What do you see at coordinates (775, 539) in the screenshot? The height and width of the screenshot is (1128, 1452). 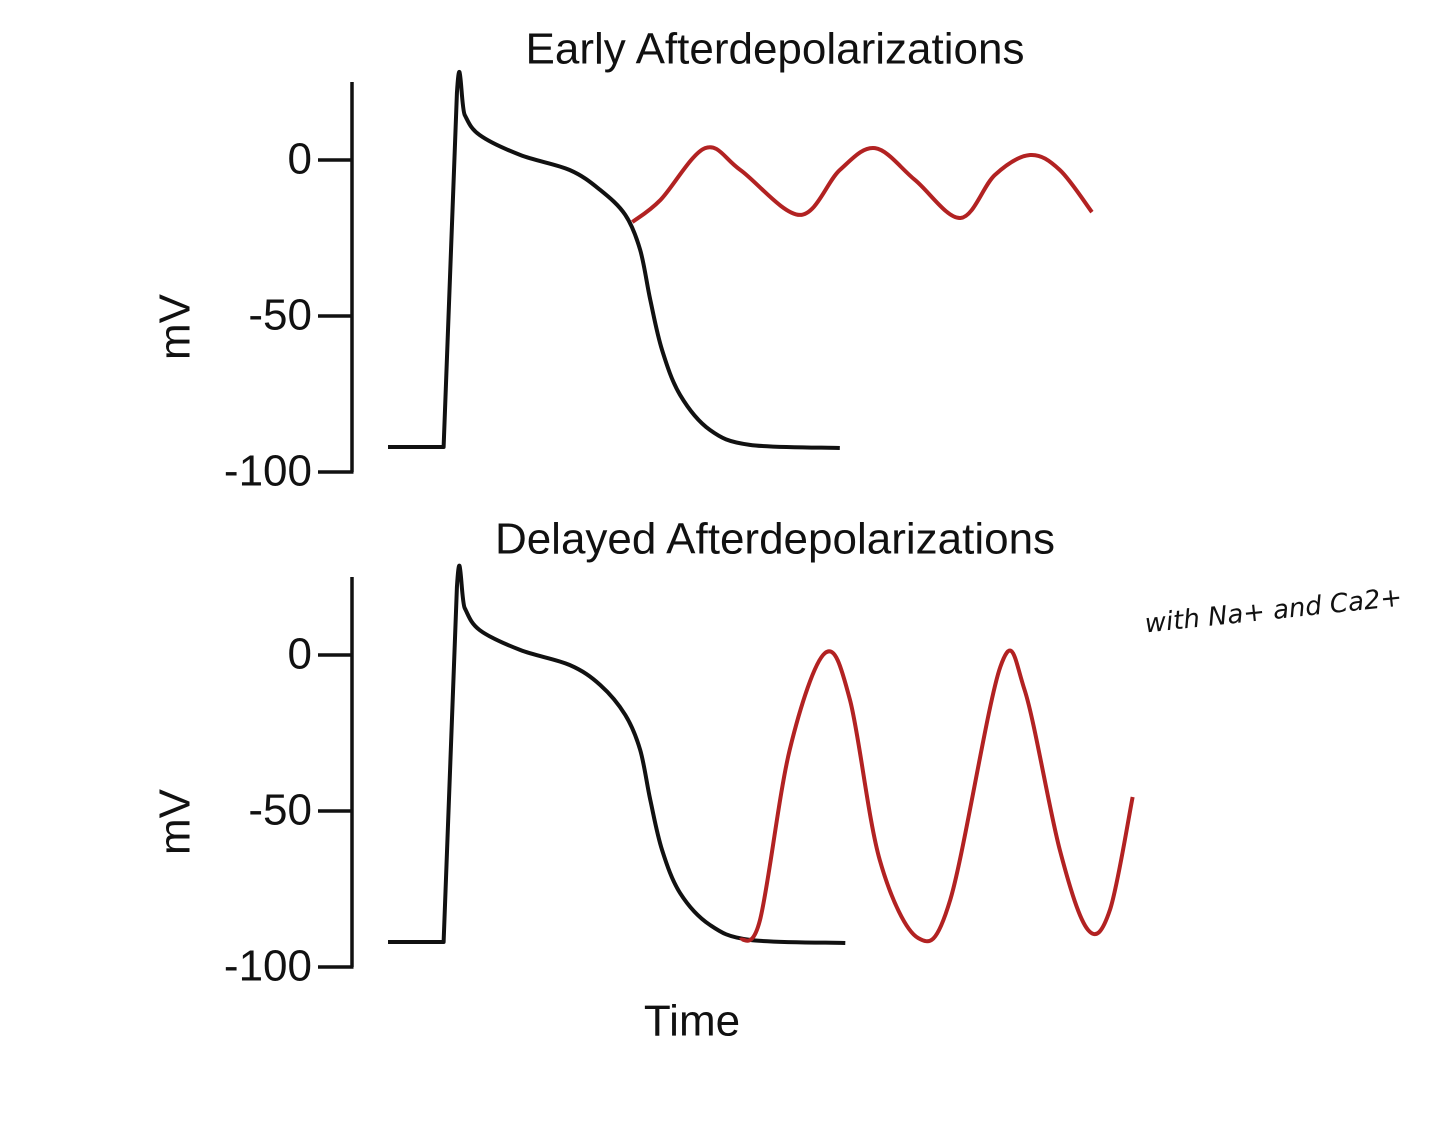 I see `chart-title: Delayed Afterdepolarizations` at bounding box center [775, 539].